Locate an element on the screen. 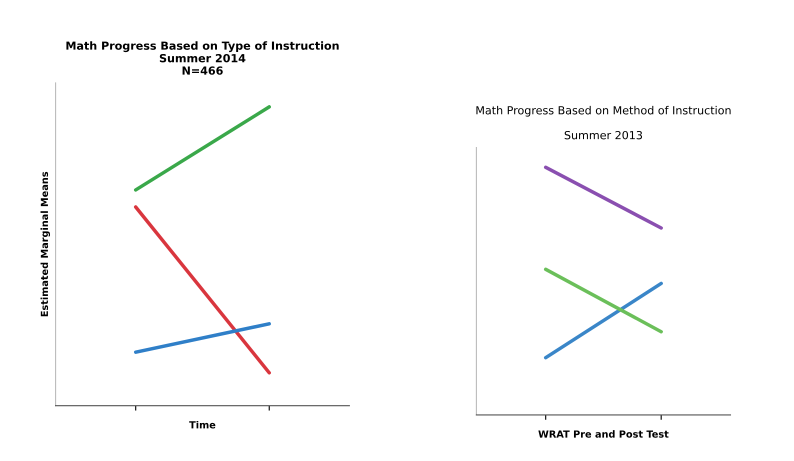  chart-subtitle: Summer 2013 is located at coordinates (603, 135).